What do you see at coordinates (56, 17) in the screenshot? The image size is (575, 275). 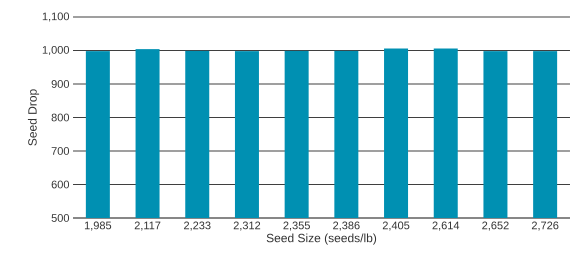 I see `y-tick-label: 1,100` at bounding box center [56, 17].